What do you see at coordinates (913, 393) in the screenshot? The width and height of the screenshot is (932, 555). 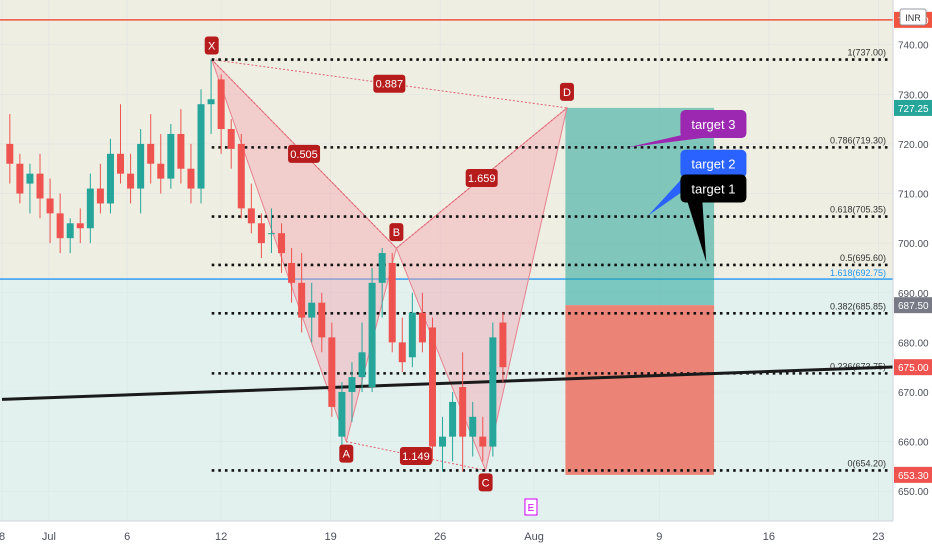 I see `y-tick-label: 670.00` at bounding box center [913, 393].